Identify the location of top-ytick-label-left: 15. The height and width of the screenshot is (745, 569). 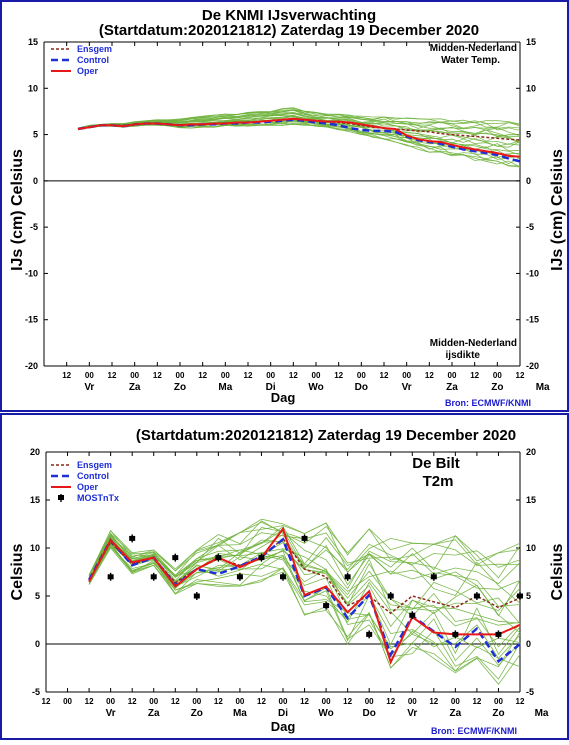
(33, 42).